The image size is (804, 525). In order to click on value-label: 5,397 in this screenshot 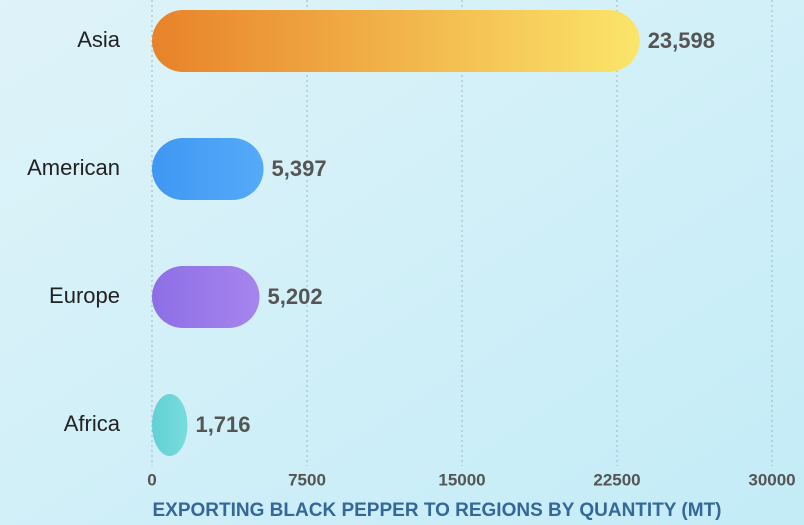, I will do `click(299, 168)`.